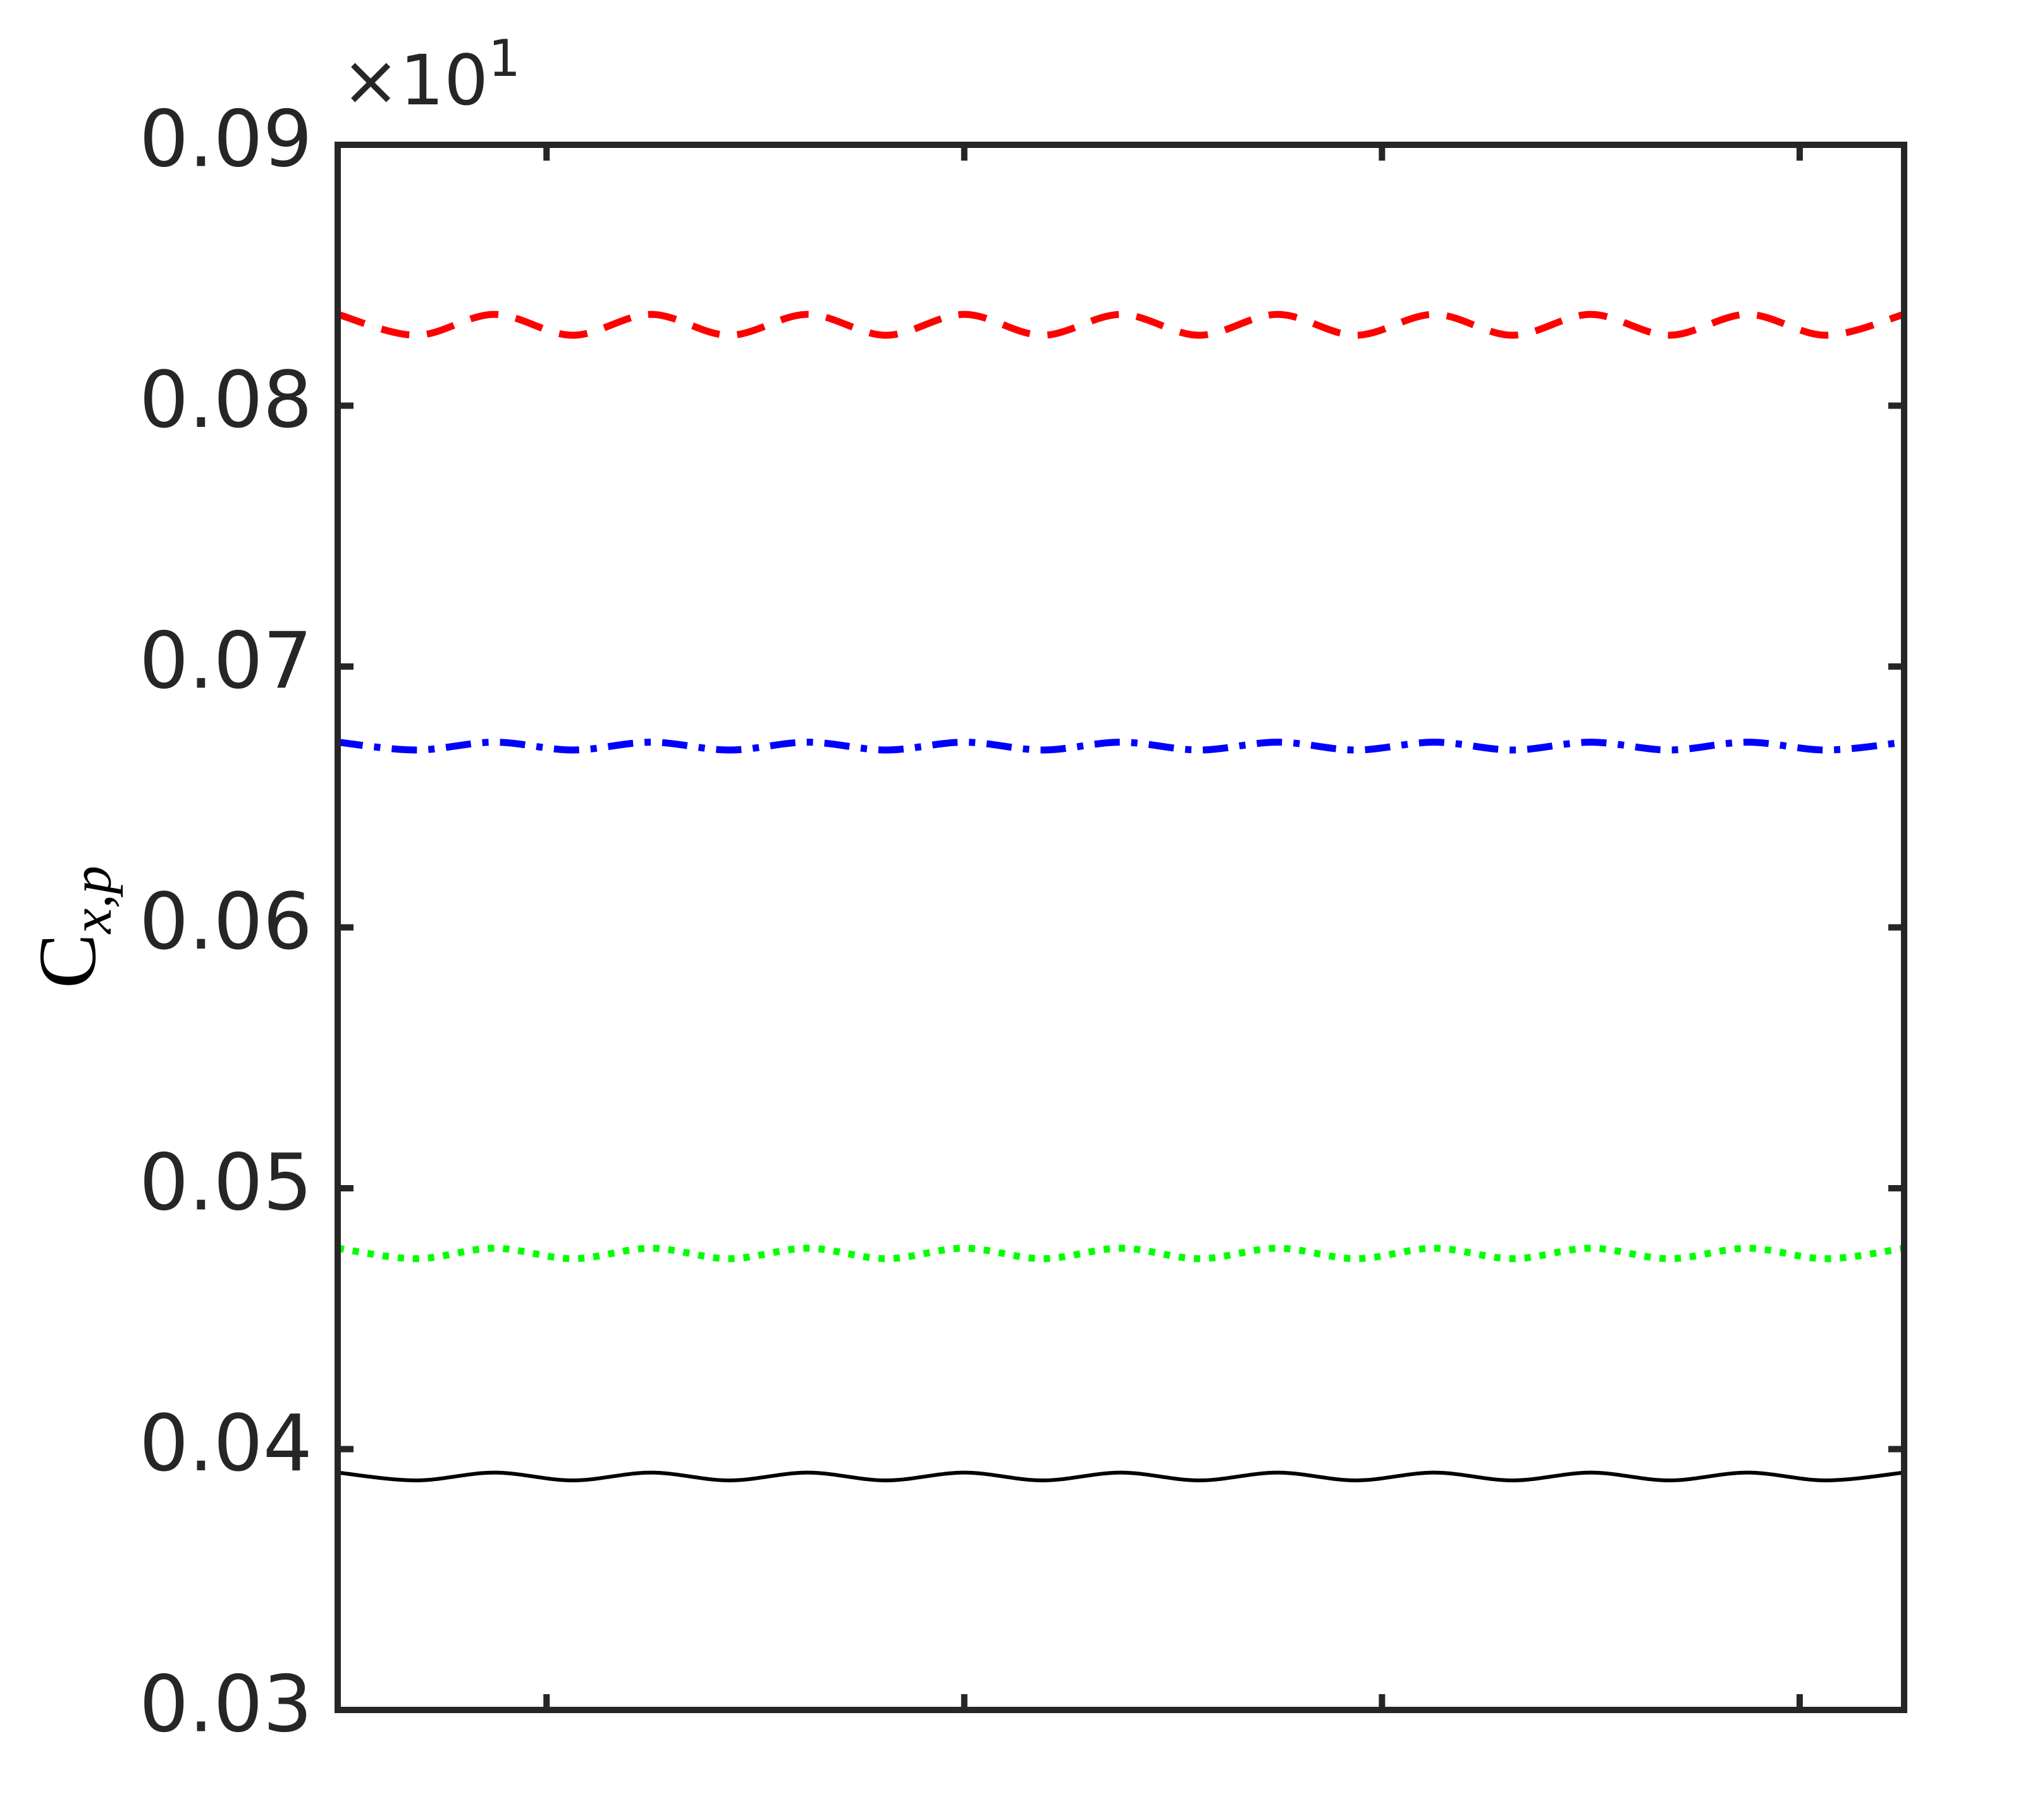 The height and width of the screenshot is (1820, 2023). Describe the element at coordinates (225, 1705) in the screenshot. I see `y-tick-label: 0.03` at that location.